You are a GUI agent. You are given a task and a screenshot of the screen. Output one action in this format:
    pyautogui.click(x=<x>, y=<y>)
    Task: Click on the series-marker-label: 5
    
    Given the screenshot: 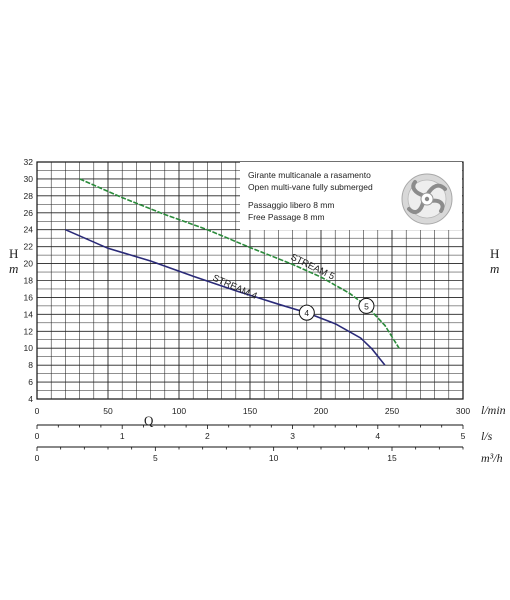 What is the action you would take?
    pyautogui.click(x=366, y=306)
    